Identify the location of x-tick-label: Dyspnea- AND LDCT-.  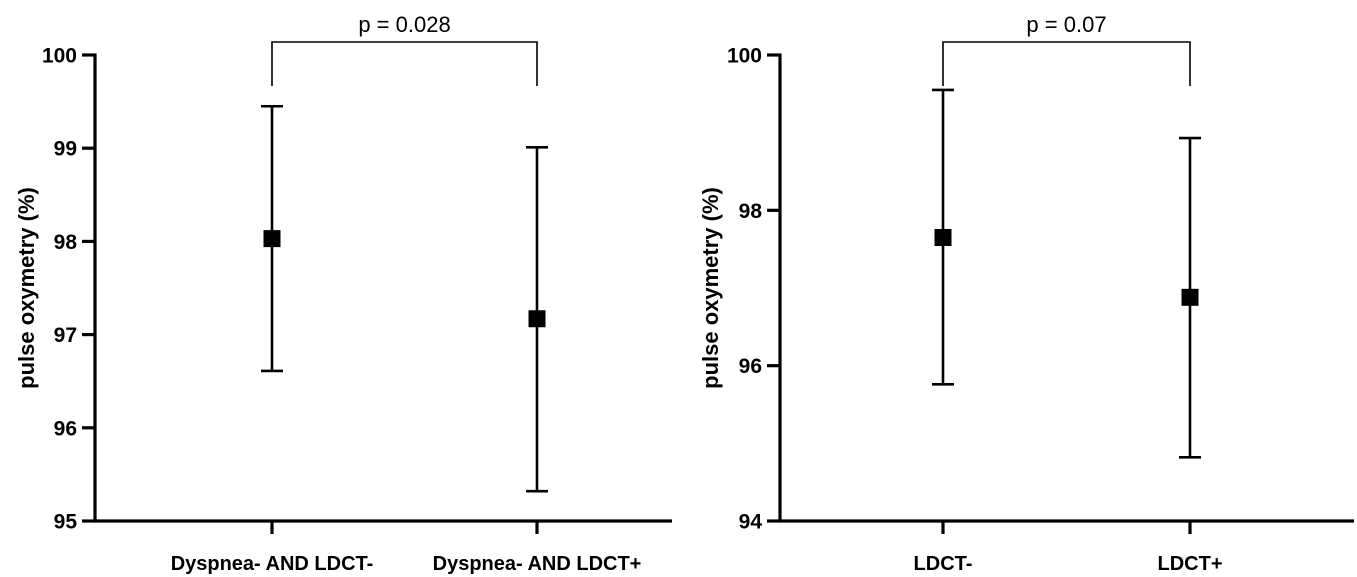
(272, 564).